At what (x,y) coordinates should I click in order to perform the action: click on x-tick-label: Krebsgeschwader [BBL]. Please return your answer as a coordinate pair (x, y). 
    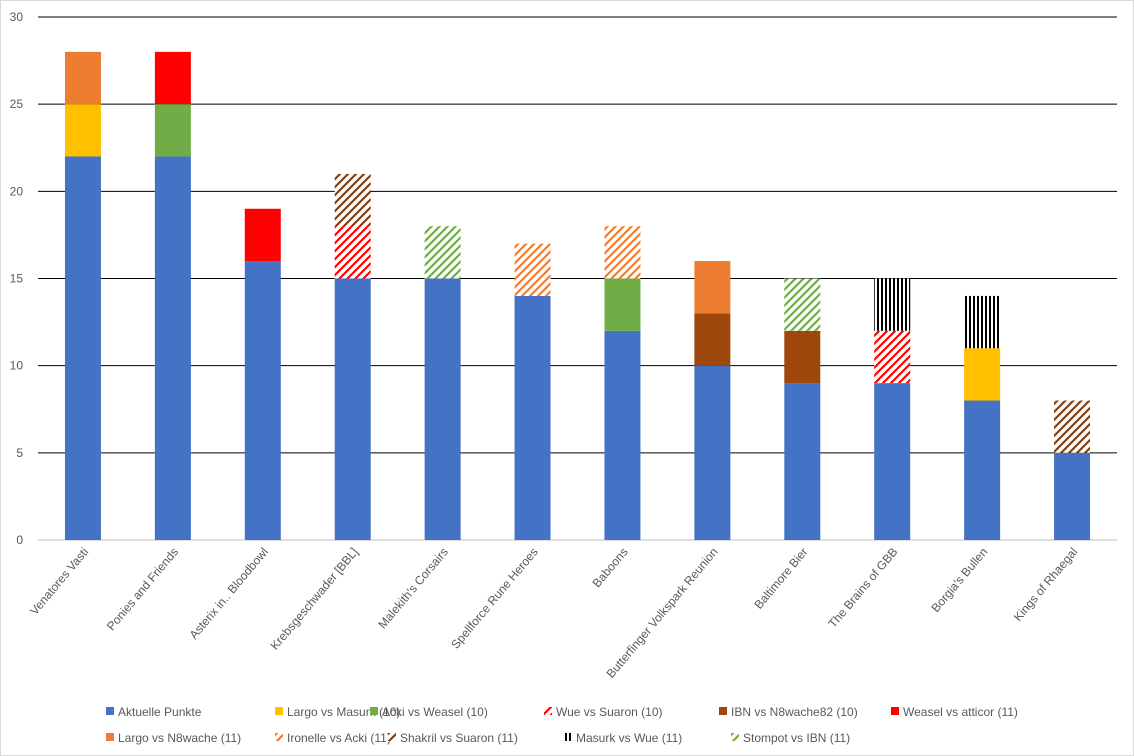
    Looking at the image, I should click on (314, 599).